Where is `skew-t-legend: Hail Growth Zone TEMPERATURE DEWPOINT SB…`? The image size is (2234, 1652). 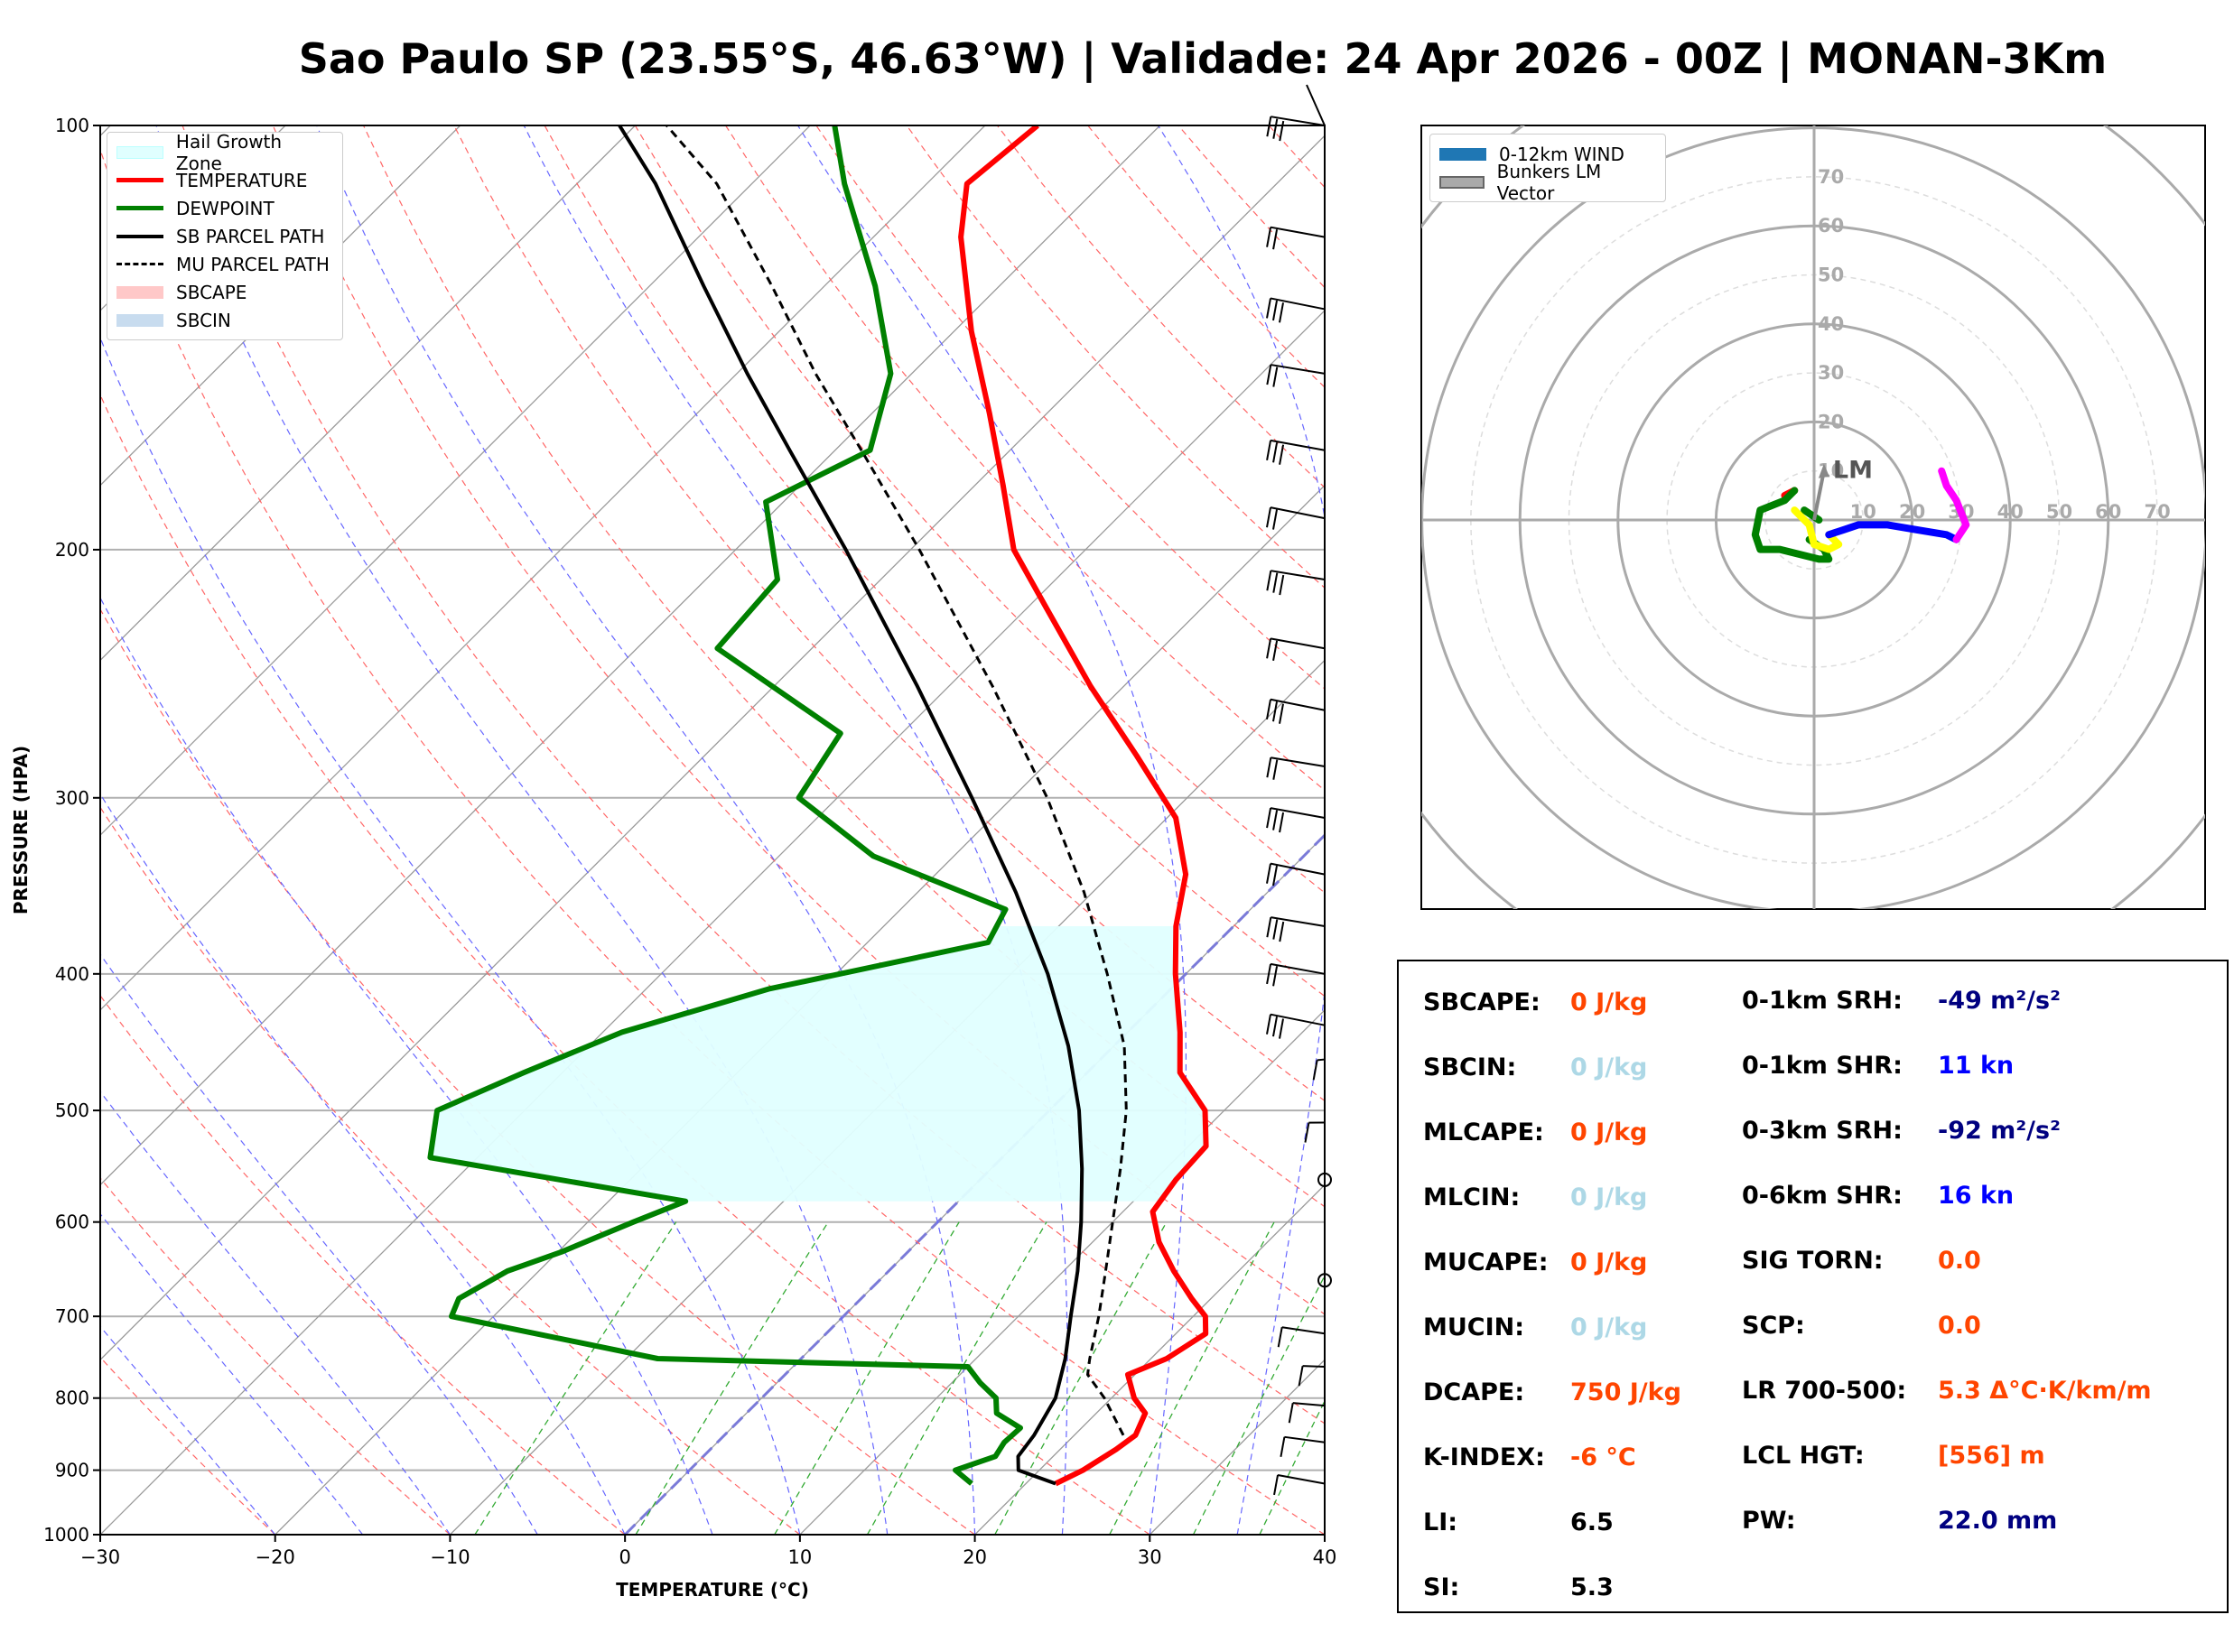
skew-t-legend: Hail Growth Zone TEMPERATURE DEWPOINT SB… is located at coordinates (225, 235).